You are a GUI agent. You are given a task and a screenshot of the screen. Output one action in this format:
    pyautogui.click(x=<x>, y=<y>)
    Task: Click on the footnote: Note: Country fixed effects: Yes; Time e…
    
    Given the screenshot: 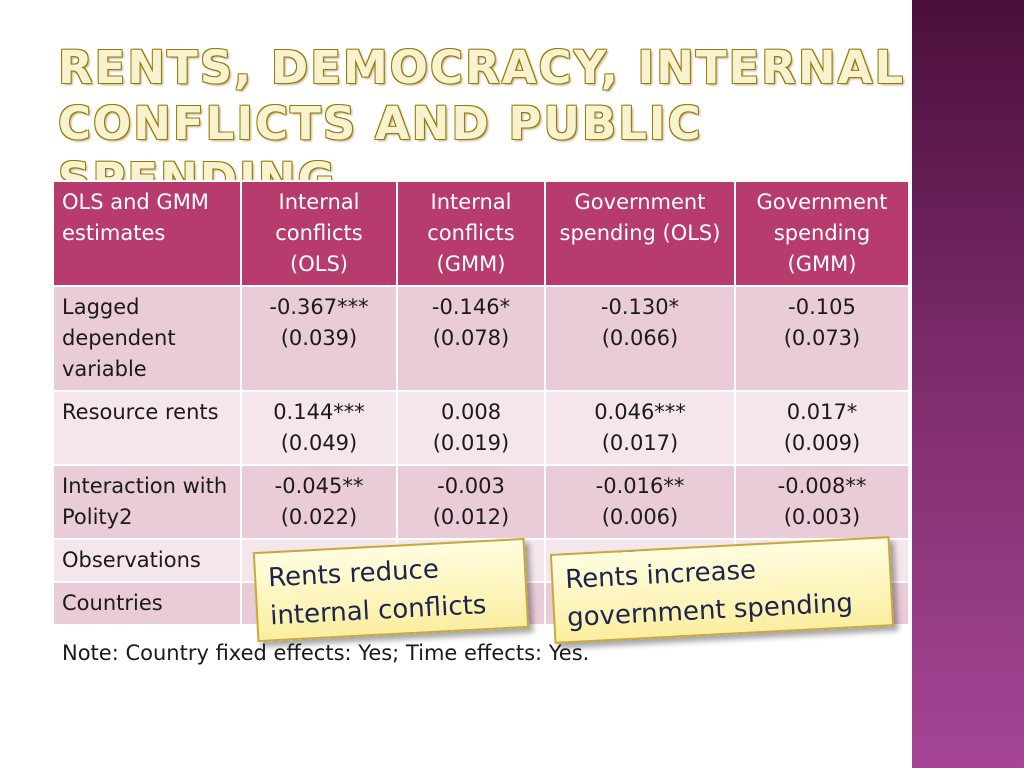 What is the action you would take?
    pyautogui.click(x=326, y=653)
    